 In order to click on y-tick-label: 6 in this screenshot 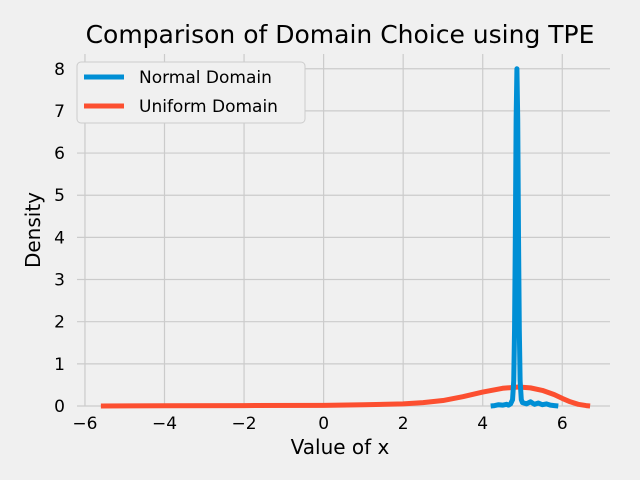, I will do `click(59, 154)`.